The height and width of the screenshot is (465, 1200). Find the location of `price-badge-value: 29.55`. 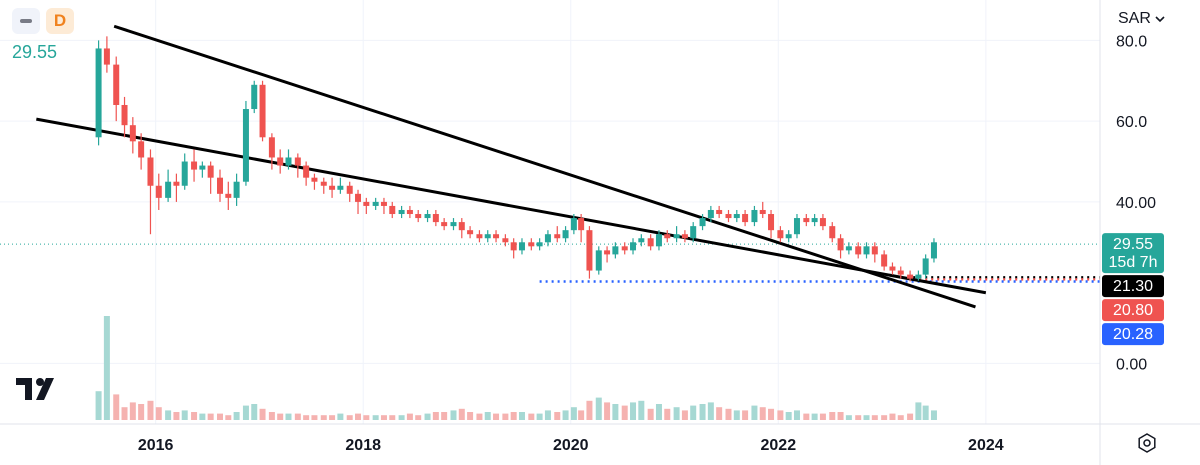

price-badge-value: 29.55 is located at coordinates (1133, 244).